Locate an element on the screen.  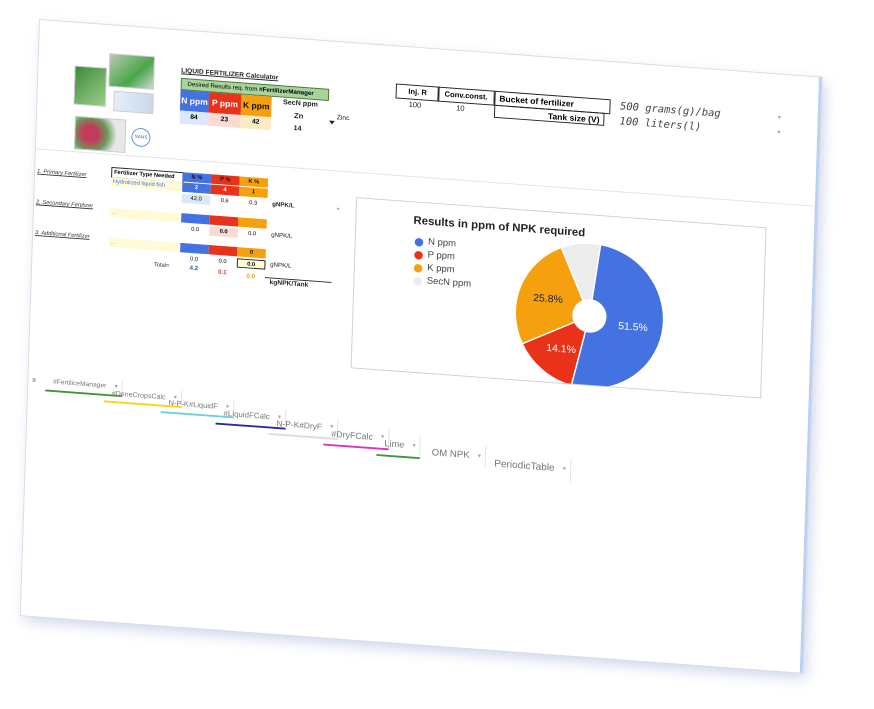
pie-chart: 51.5% 14.1% 25.8% is located at coordinates (589, 315).